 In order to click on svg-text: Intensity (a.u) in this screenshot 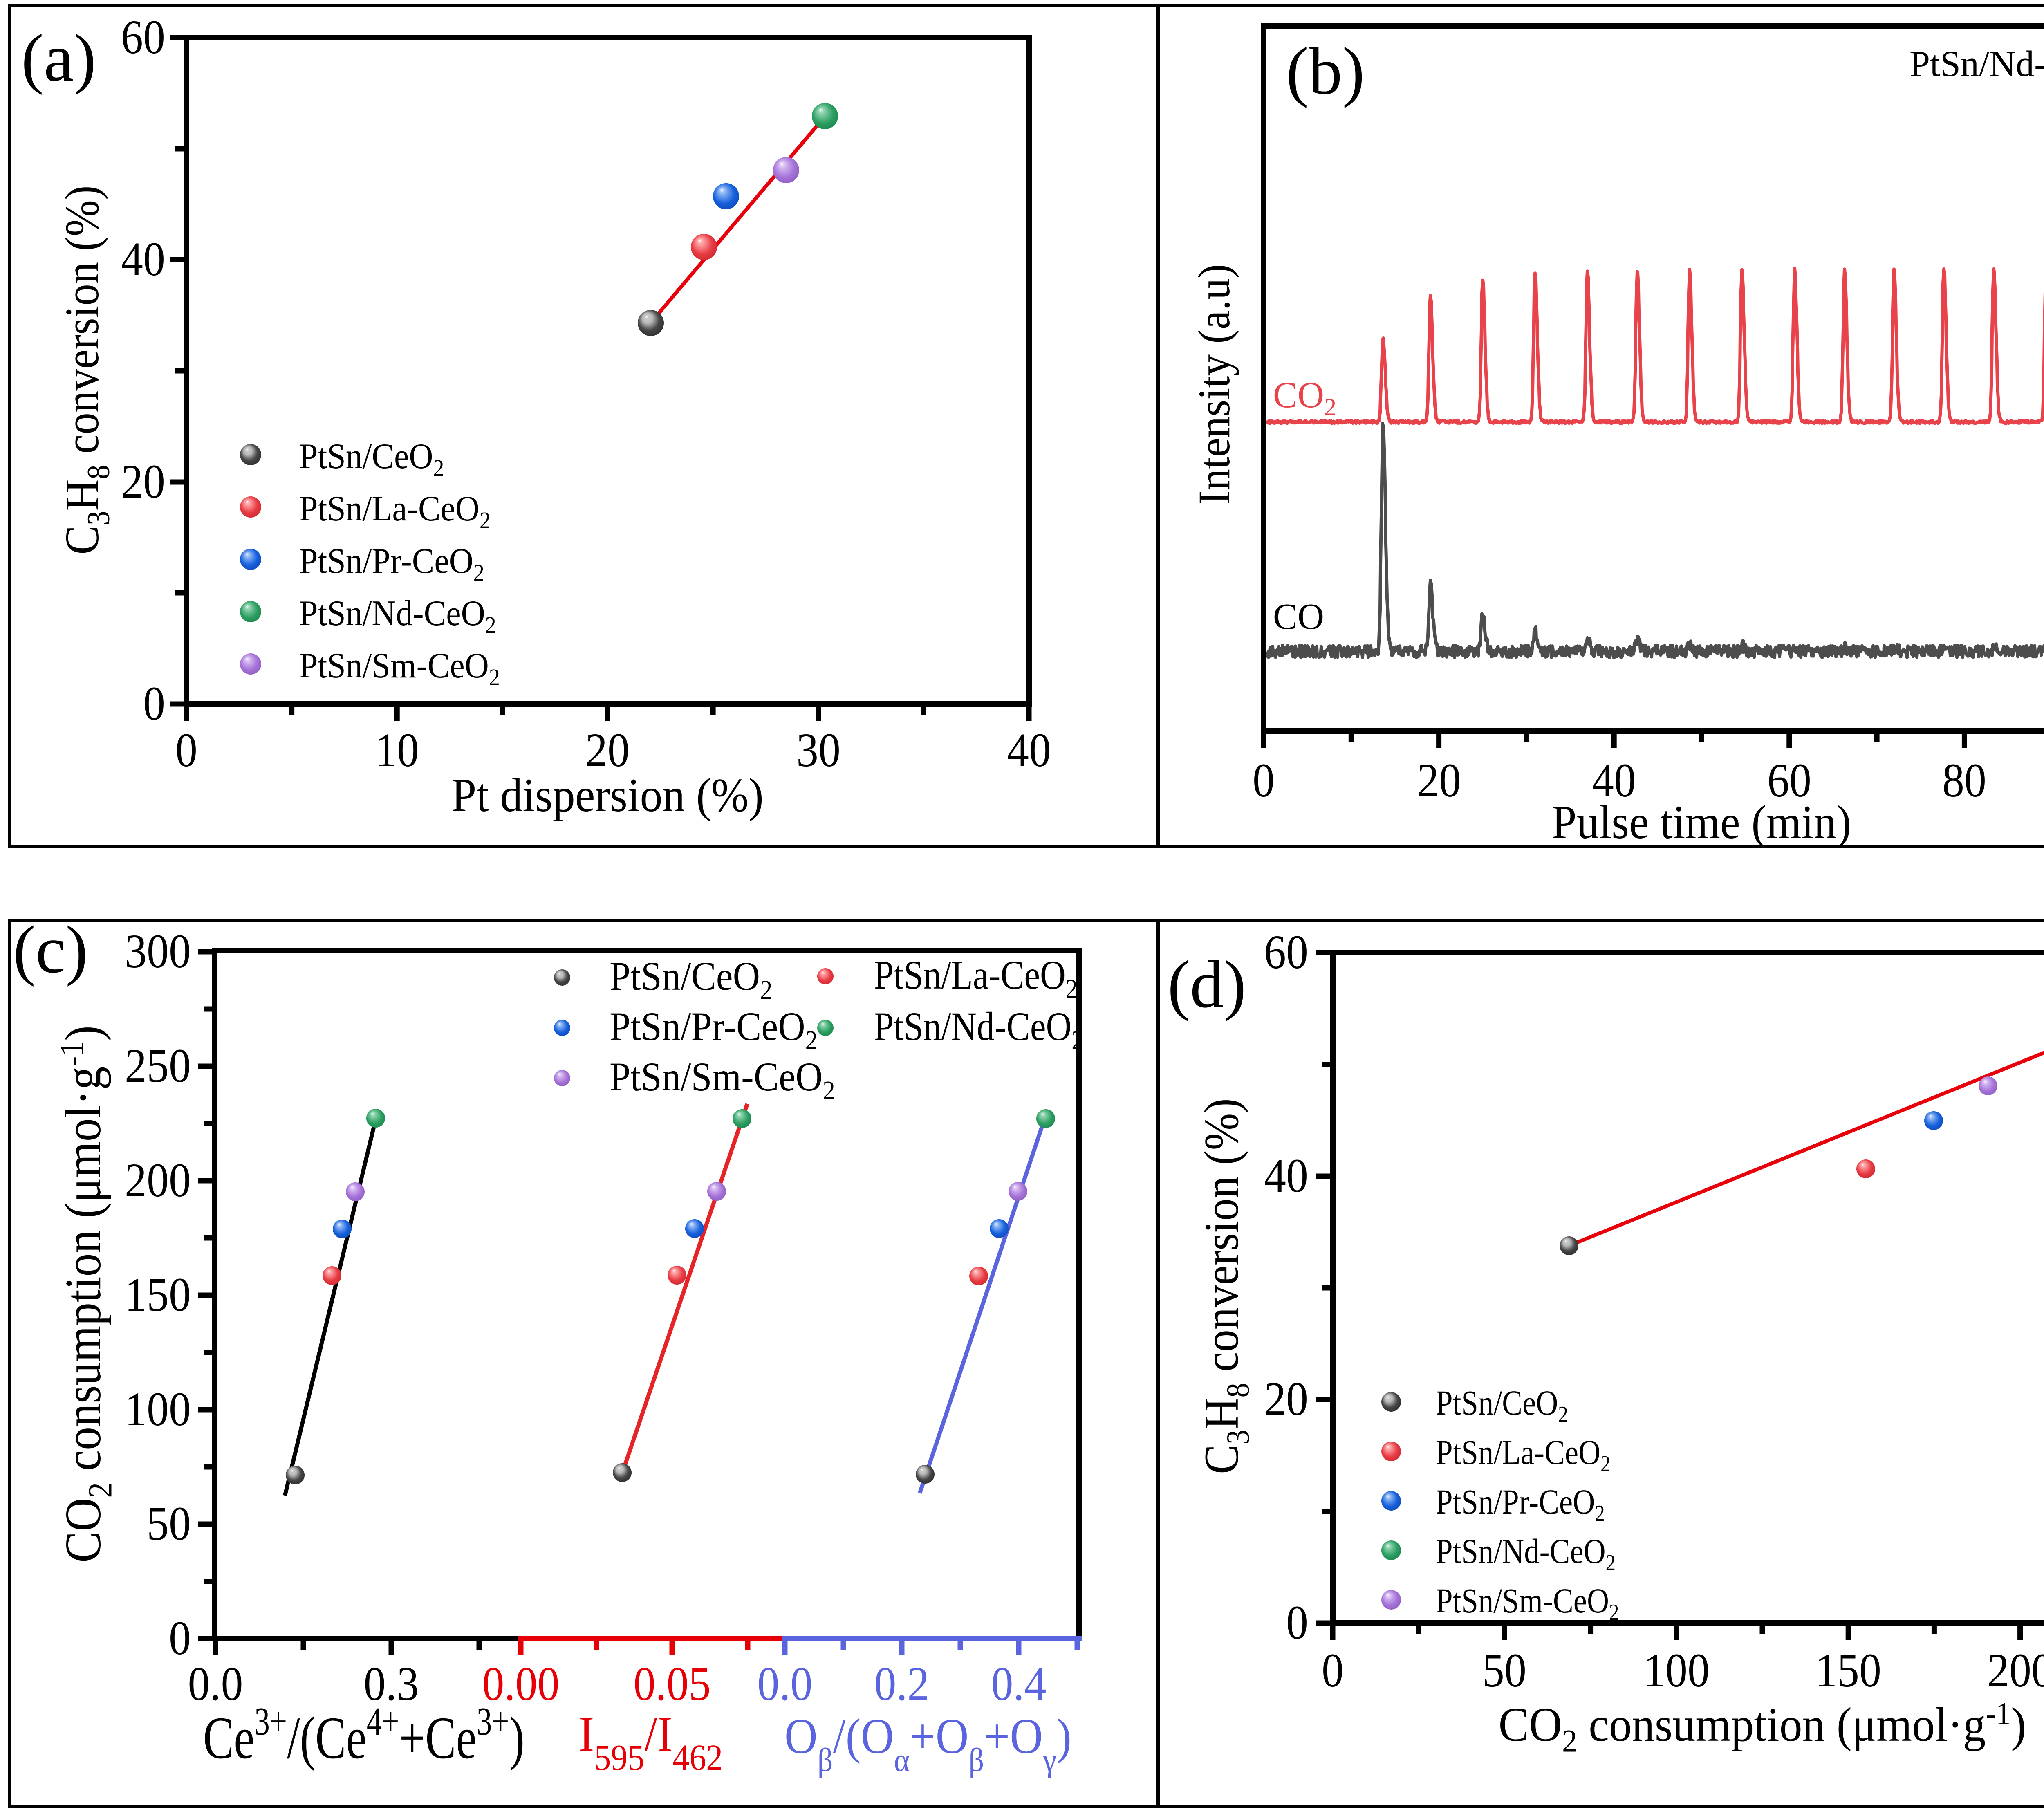, I will do `click(1214, 384)`.